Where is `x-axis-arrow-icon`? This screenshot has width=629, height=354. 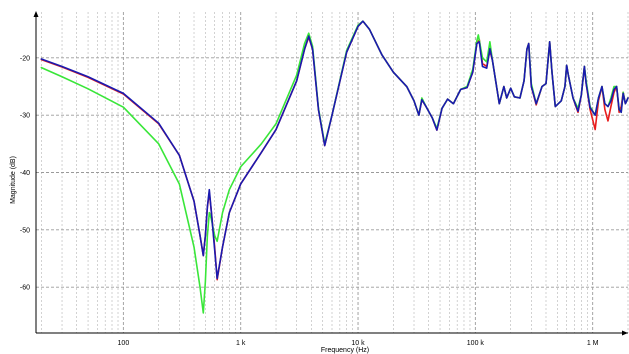
x-axis-arrow-icon is located at coordinates (625, 333).